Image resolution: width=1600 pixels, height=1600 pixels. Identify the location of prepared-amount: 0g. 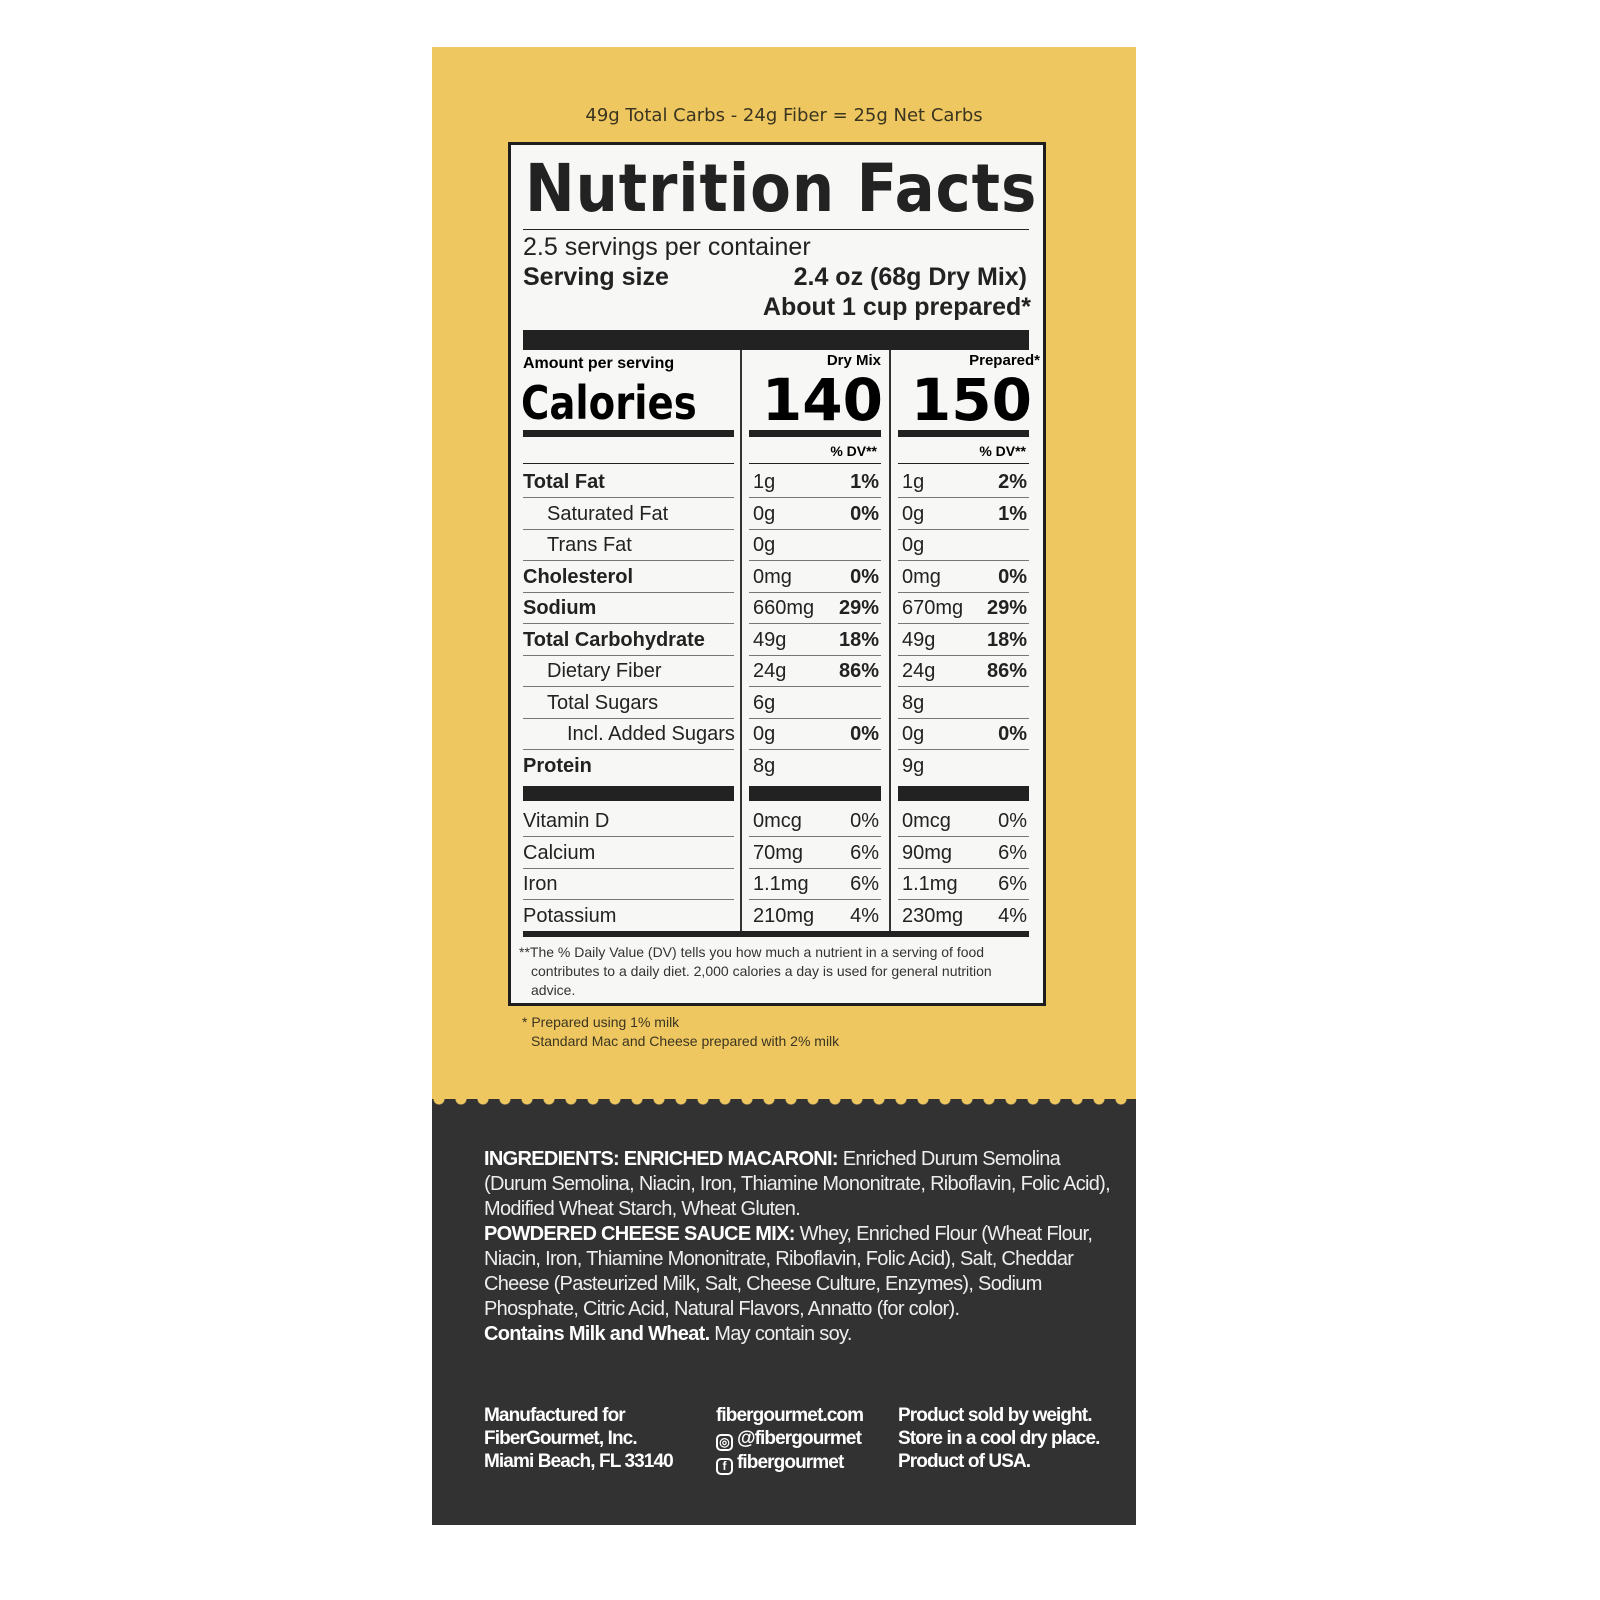
(913, 545).